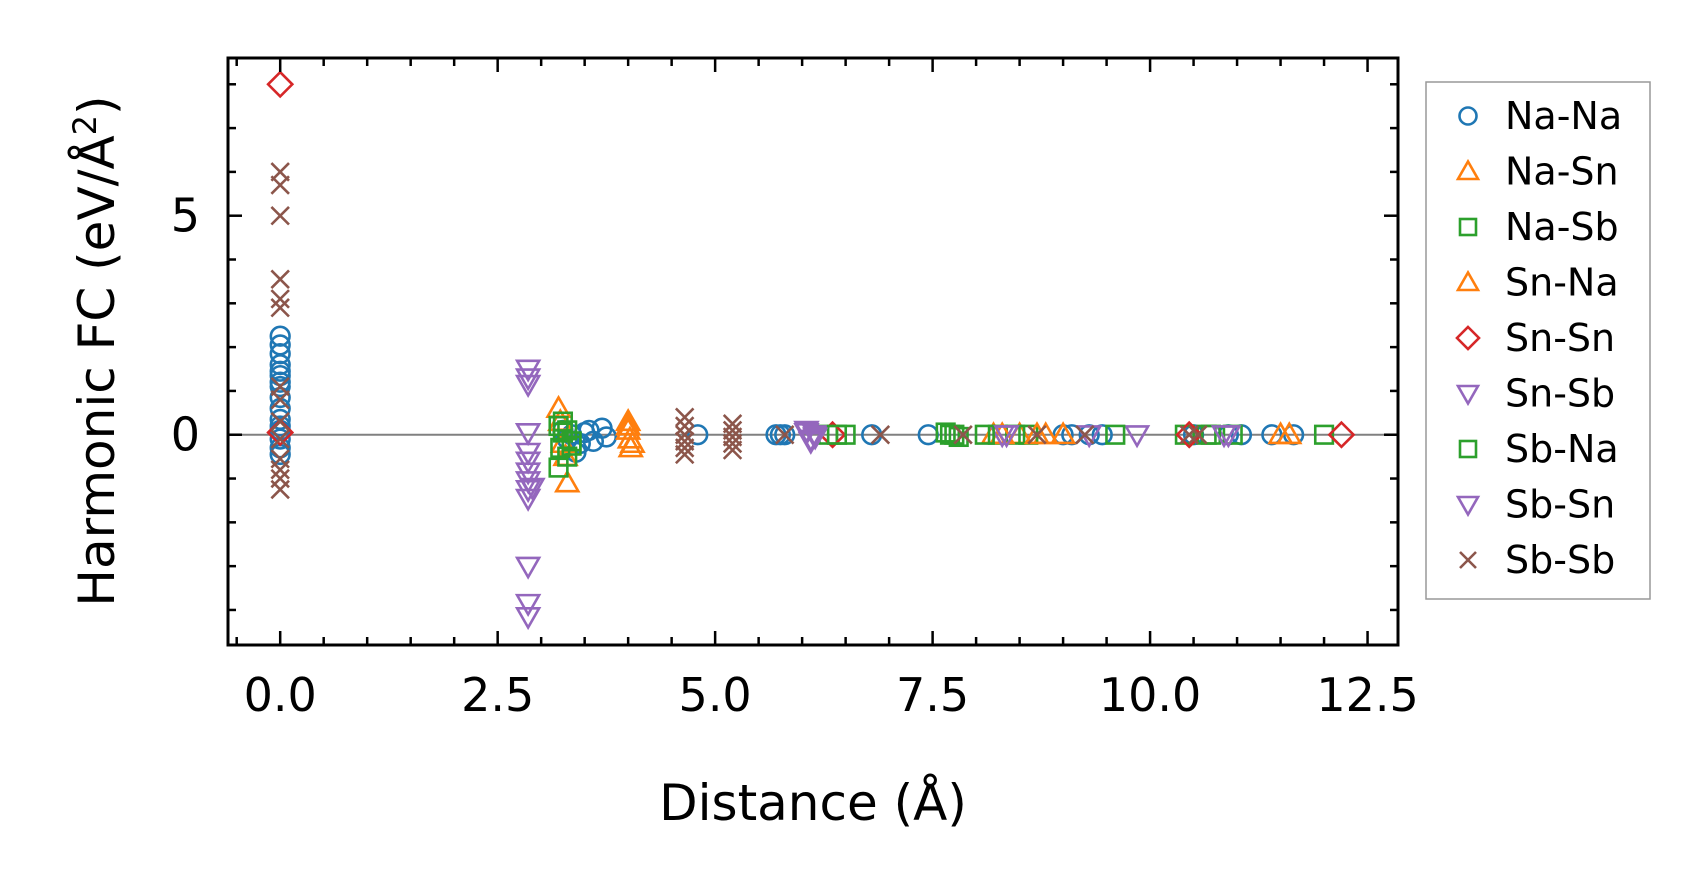 The width and height of the screenshot is (1689, 883). I want to click on legend-item-sn-na: Sn-Na, so click(1537, 283).